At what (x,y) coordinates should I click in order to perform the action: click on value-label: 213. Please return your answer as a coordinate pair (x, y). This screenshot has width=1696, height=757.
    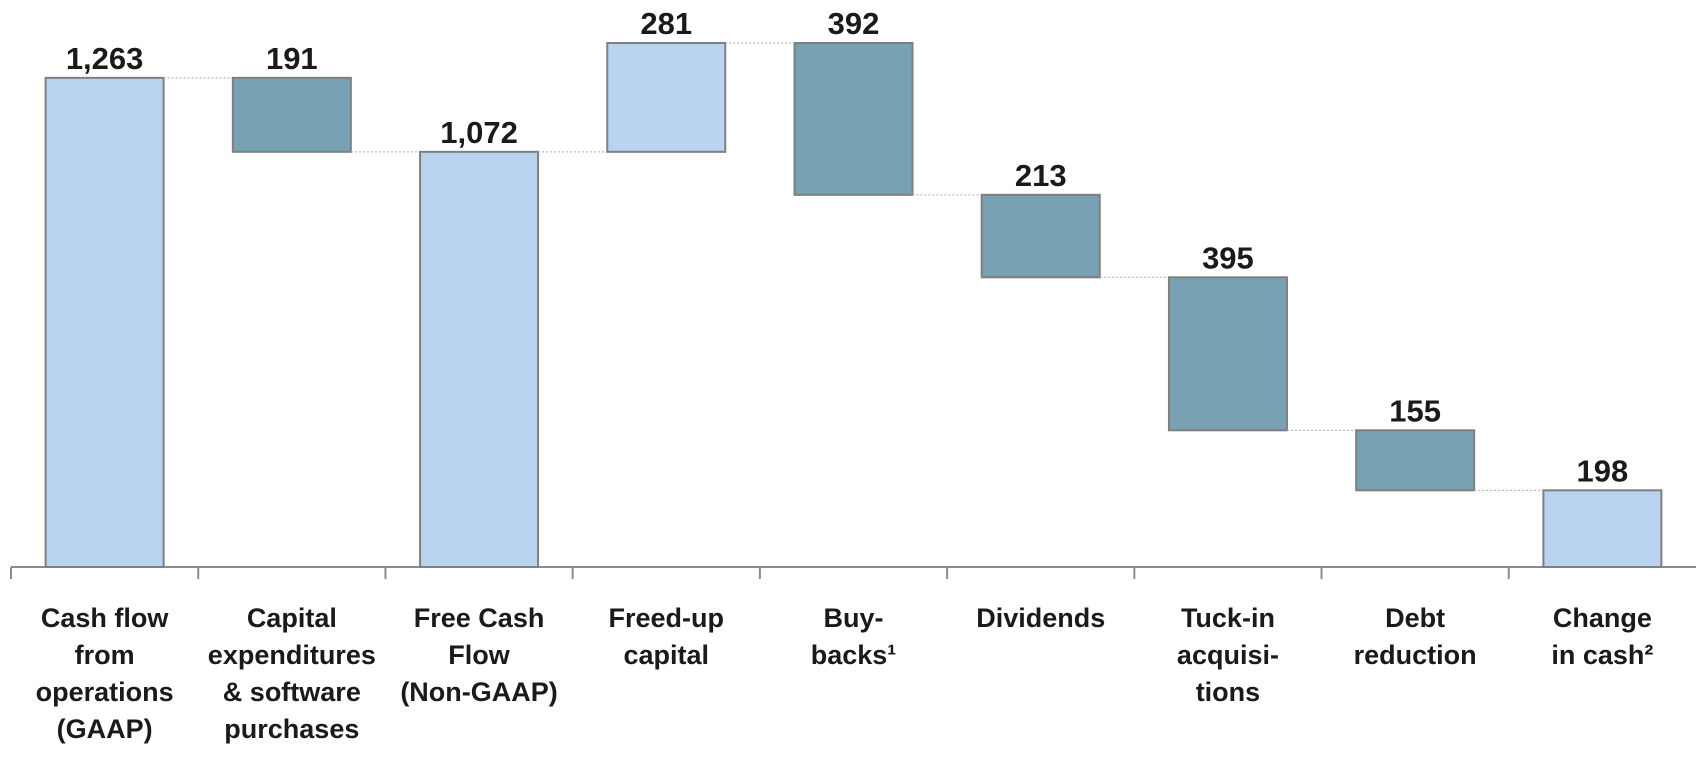
    Looking at the image, I should click on (1041, 175).